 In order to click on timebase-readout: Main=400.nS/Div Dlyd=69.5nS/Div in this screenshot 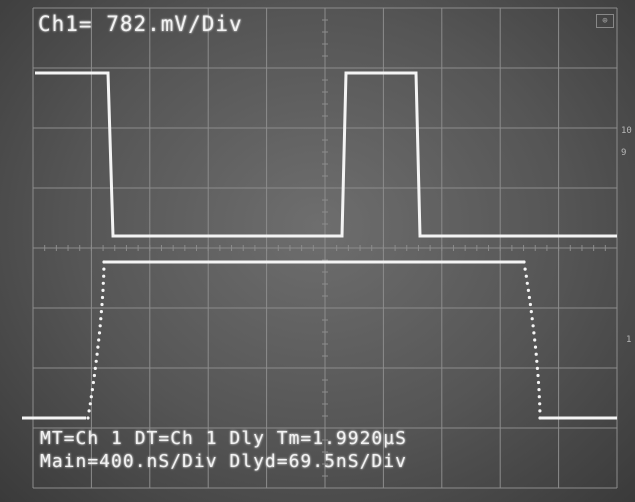, I will do `click(223, 461)`.